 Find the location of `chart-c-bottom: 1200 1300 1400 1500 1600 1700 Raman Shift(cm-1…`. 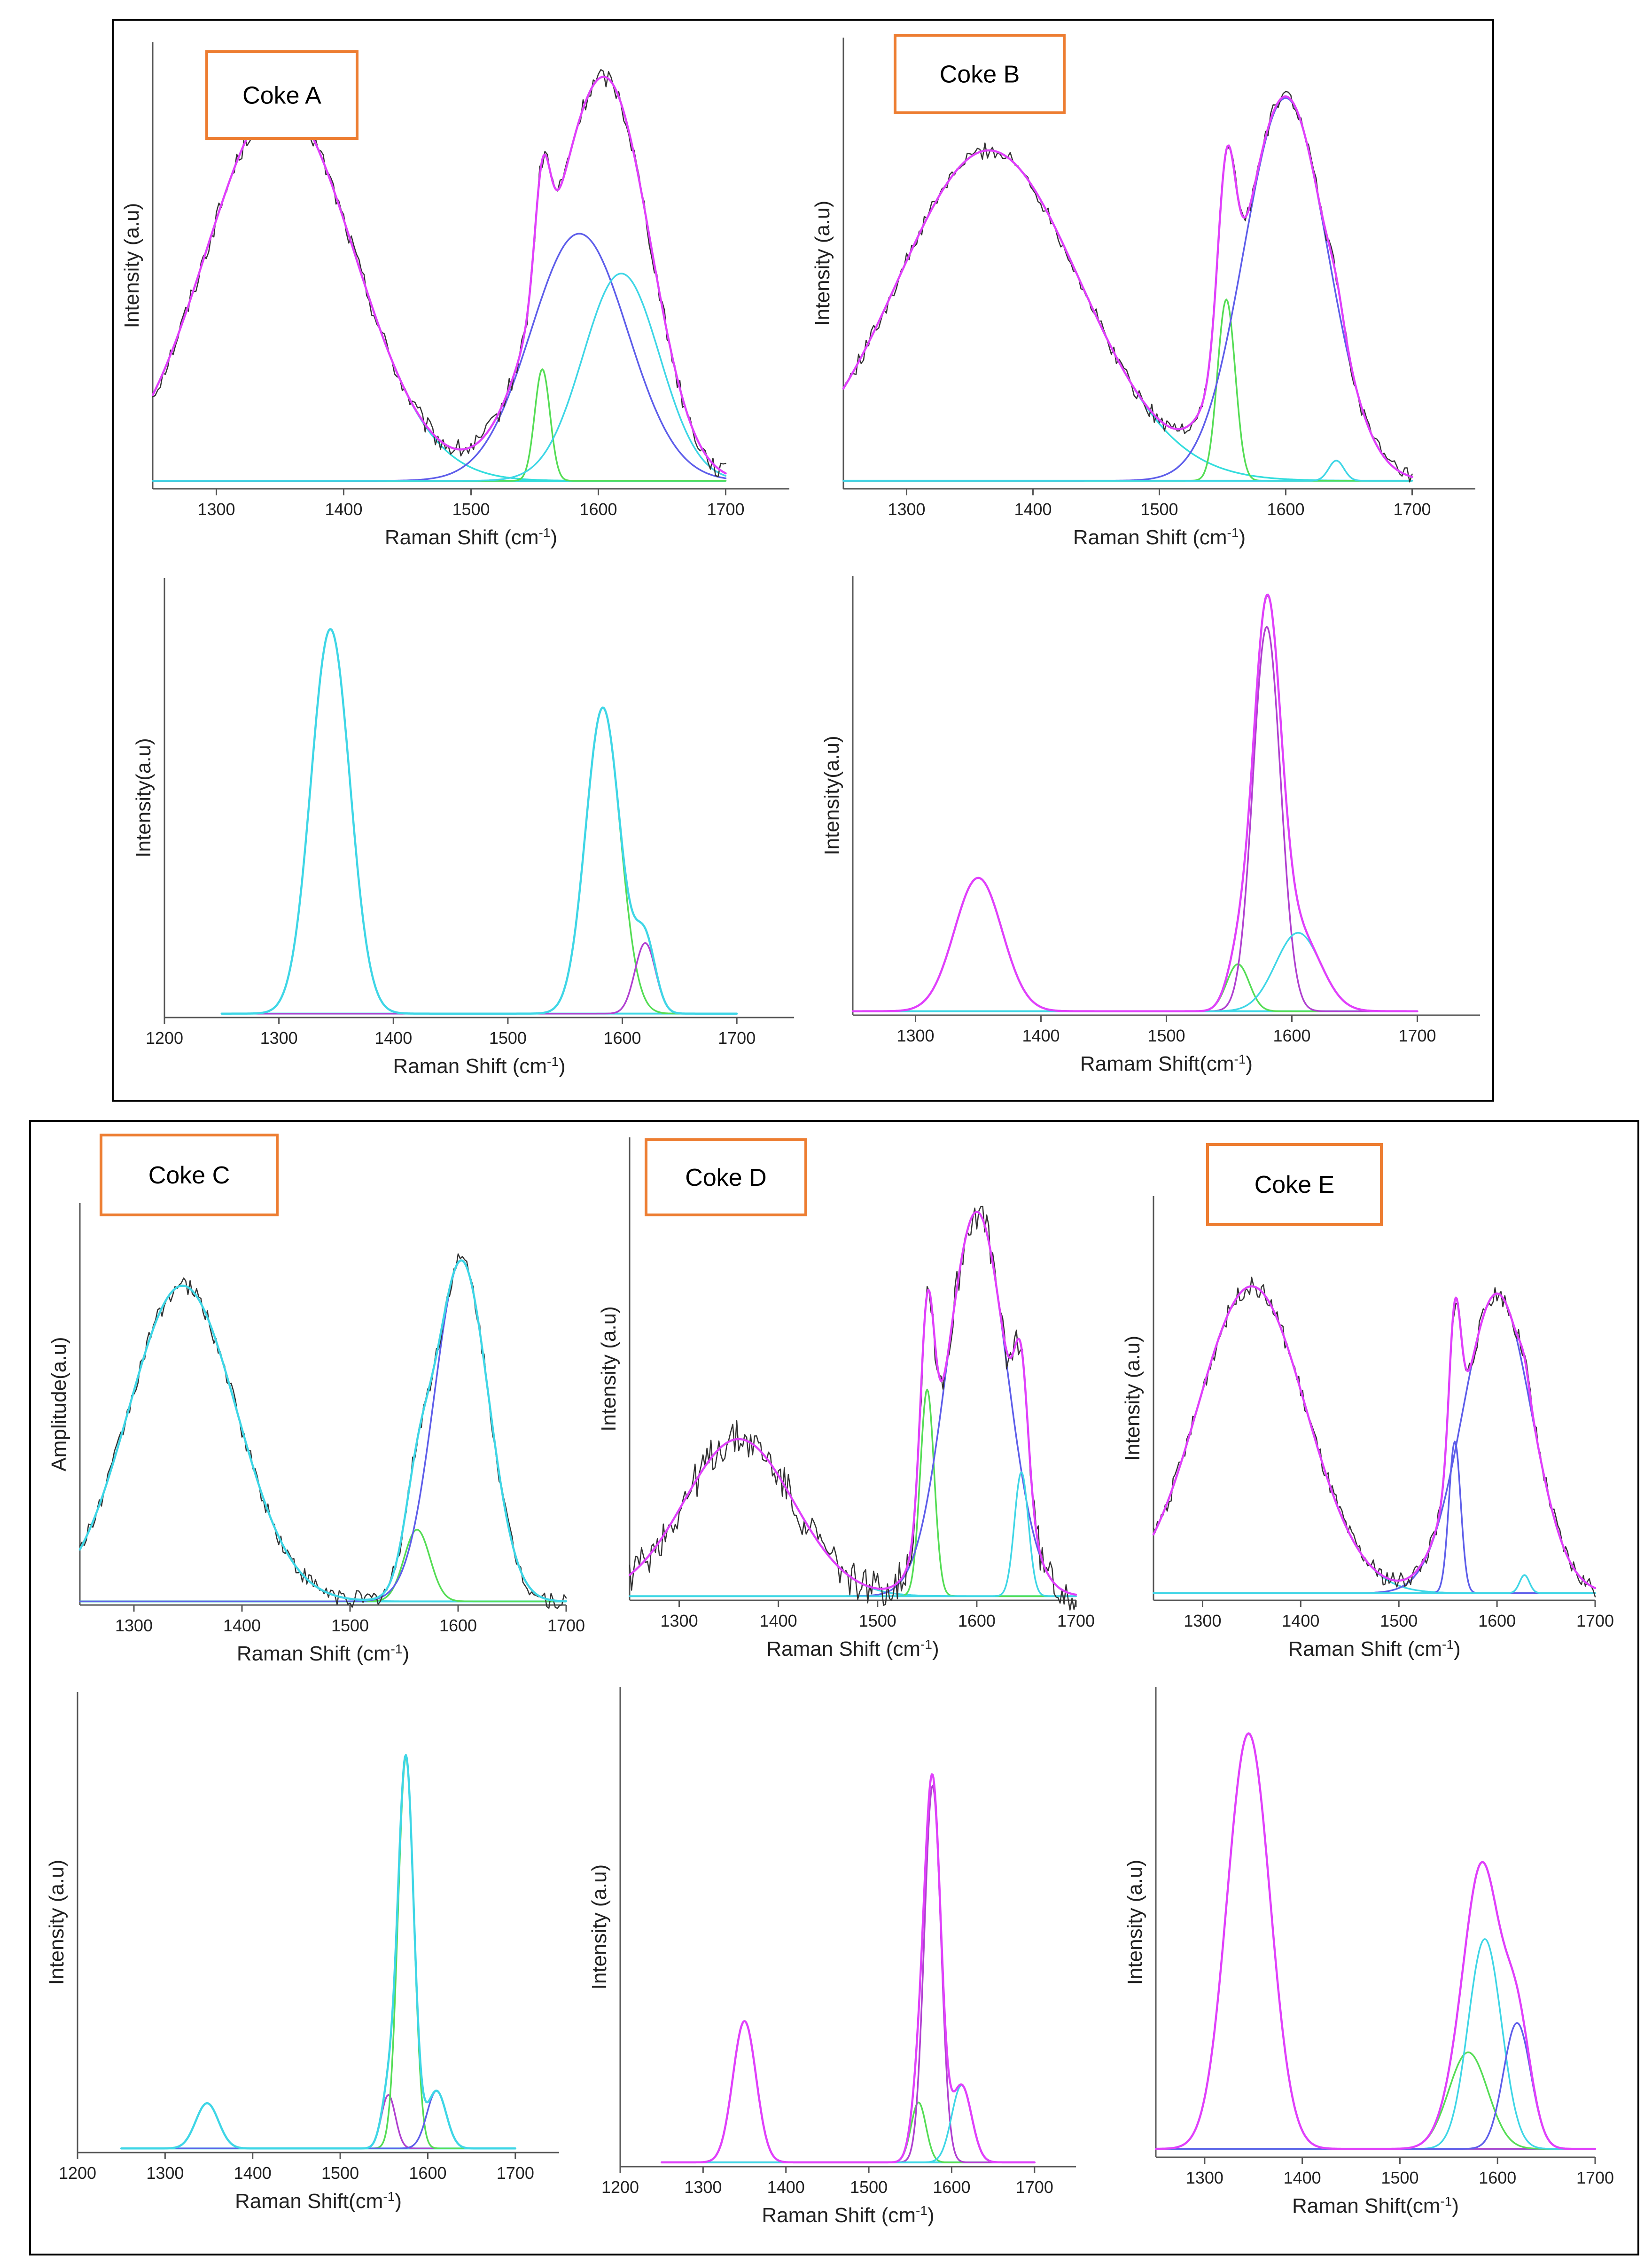

chart-c-bottom: 1200 1300 1400 1500 1600 1700 Raman Shift(cm-1… is located at coordinates (302, 1953).